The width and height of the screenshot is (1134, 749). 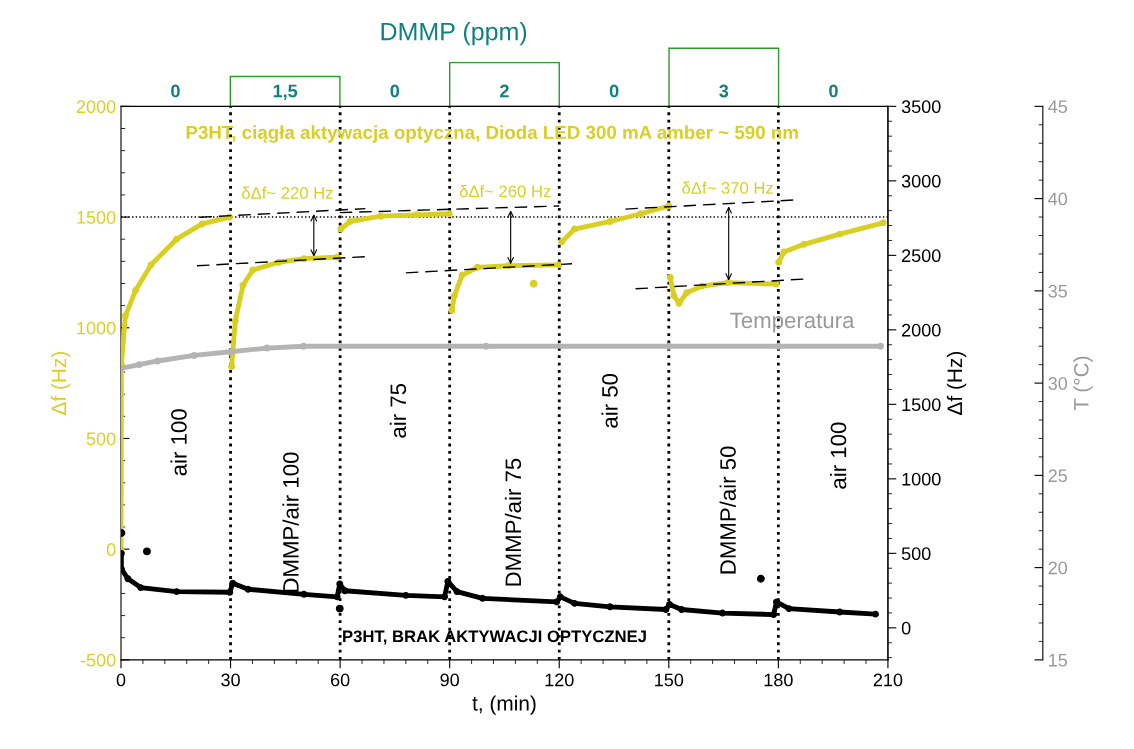 I want to click on annotation: δΔf~ 370 Hz, so click(x=727, y=187).